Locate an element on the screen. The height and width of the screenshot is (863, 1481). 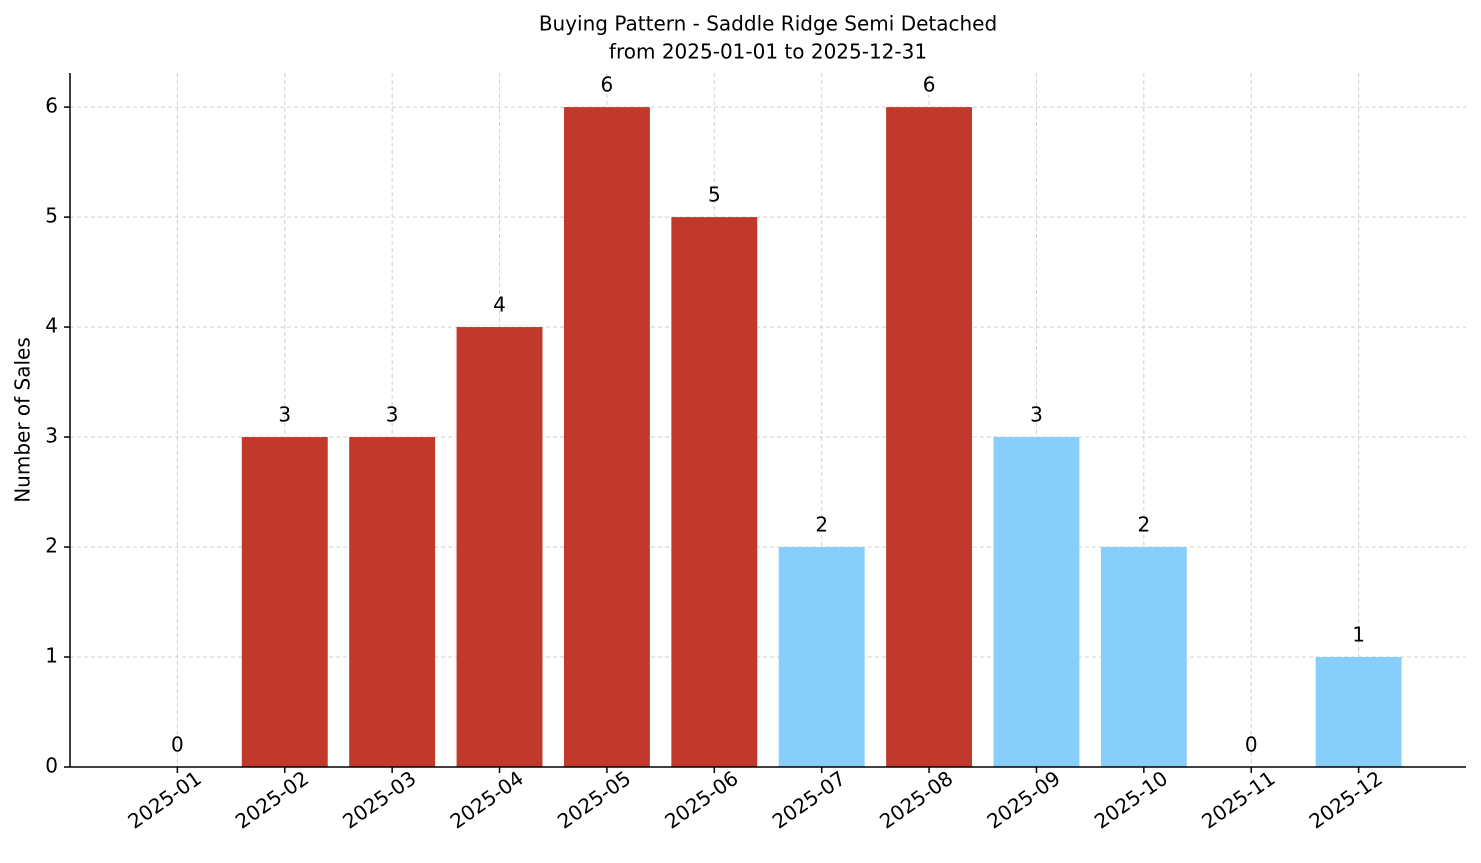
x-tick-label: 2025-02 is located at coordinates (272, 800).